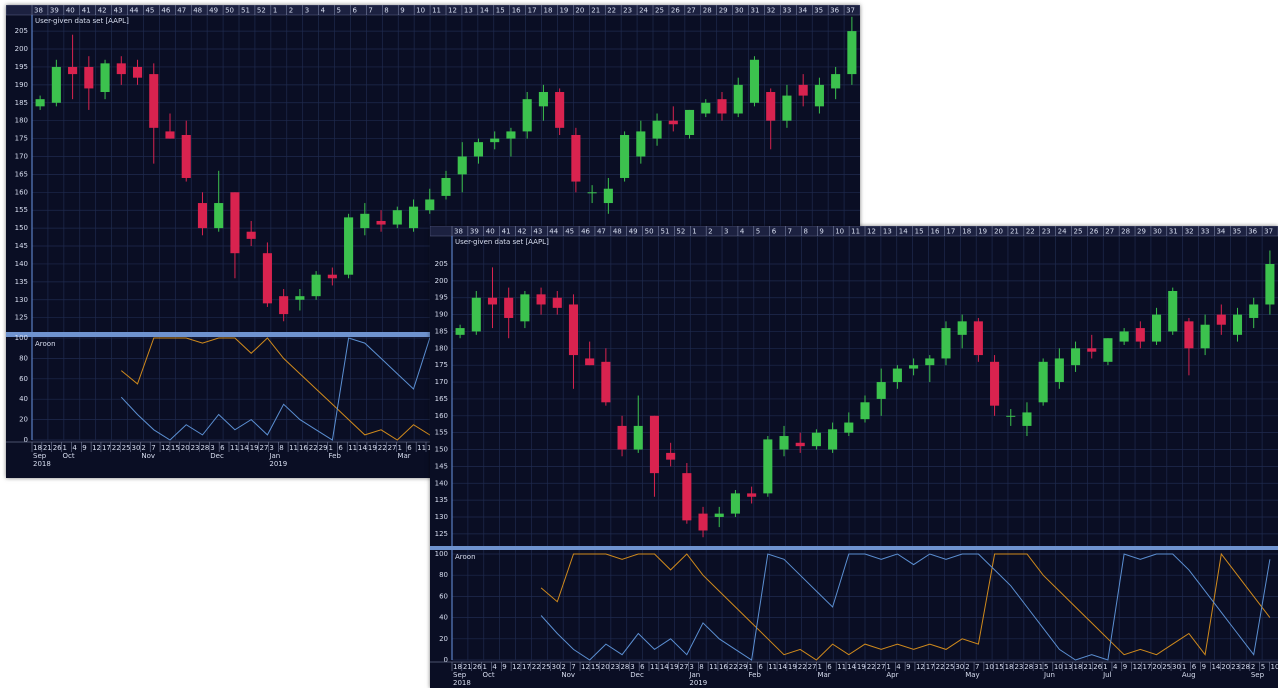 The width and height of the screenshot is (1278, 688). I want to click on week-label: 20, so click(579, 11).